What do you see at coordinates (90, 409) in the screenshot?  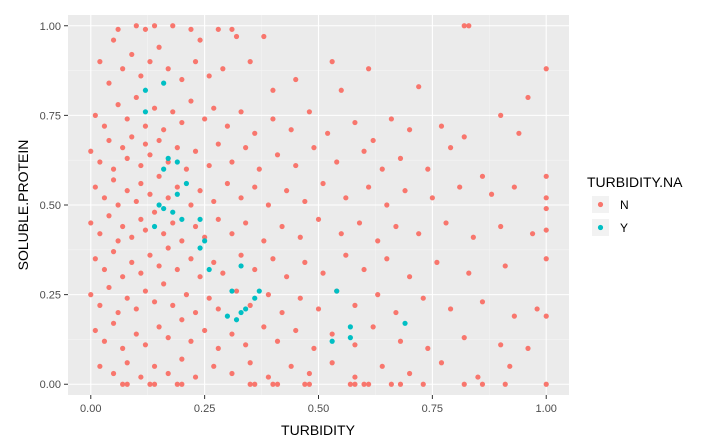 I see `x-tick-label: 0.00` at bounding box center [90, 409].